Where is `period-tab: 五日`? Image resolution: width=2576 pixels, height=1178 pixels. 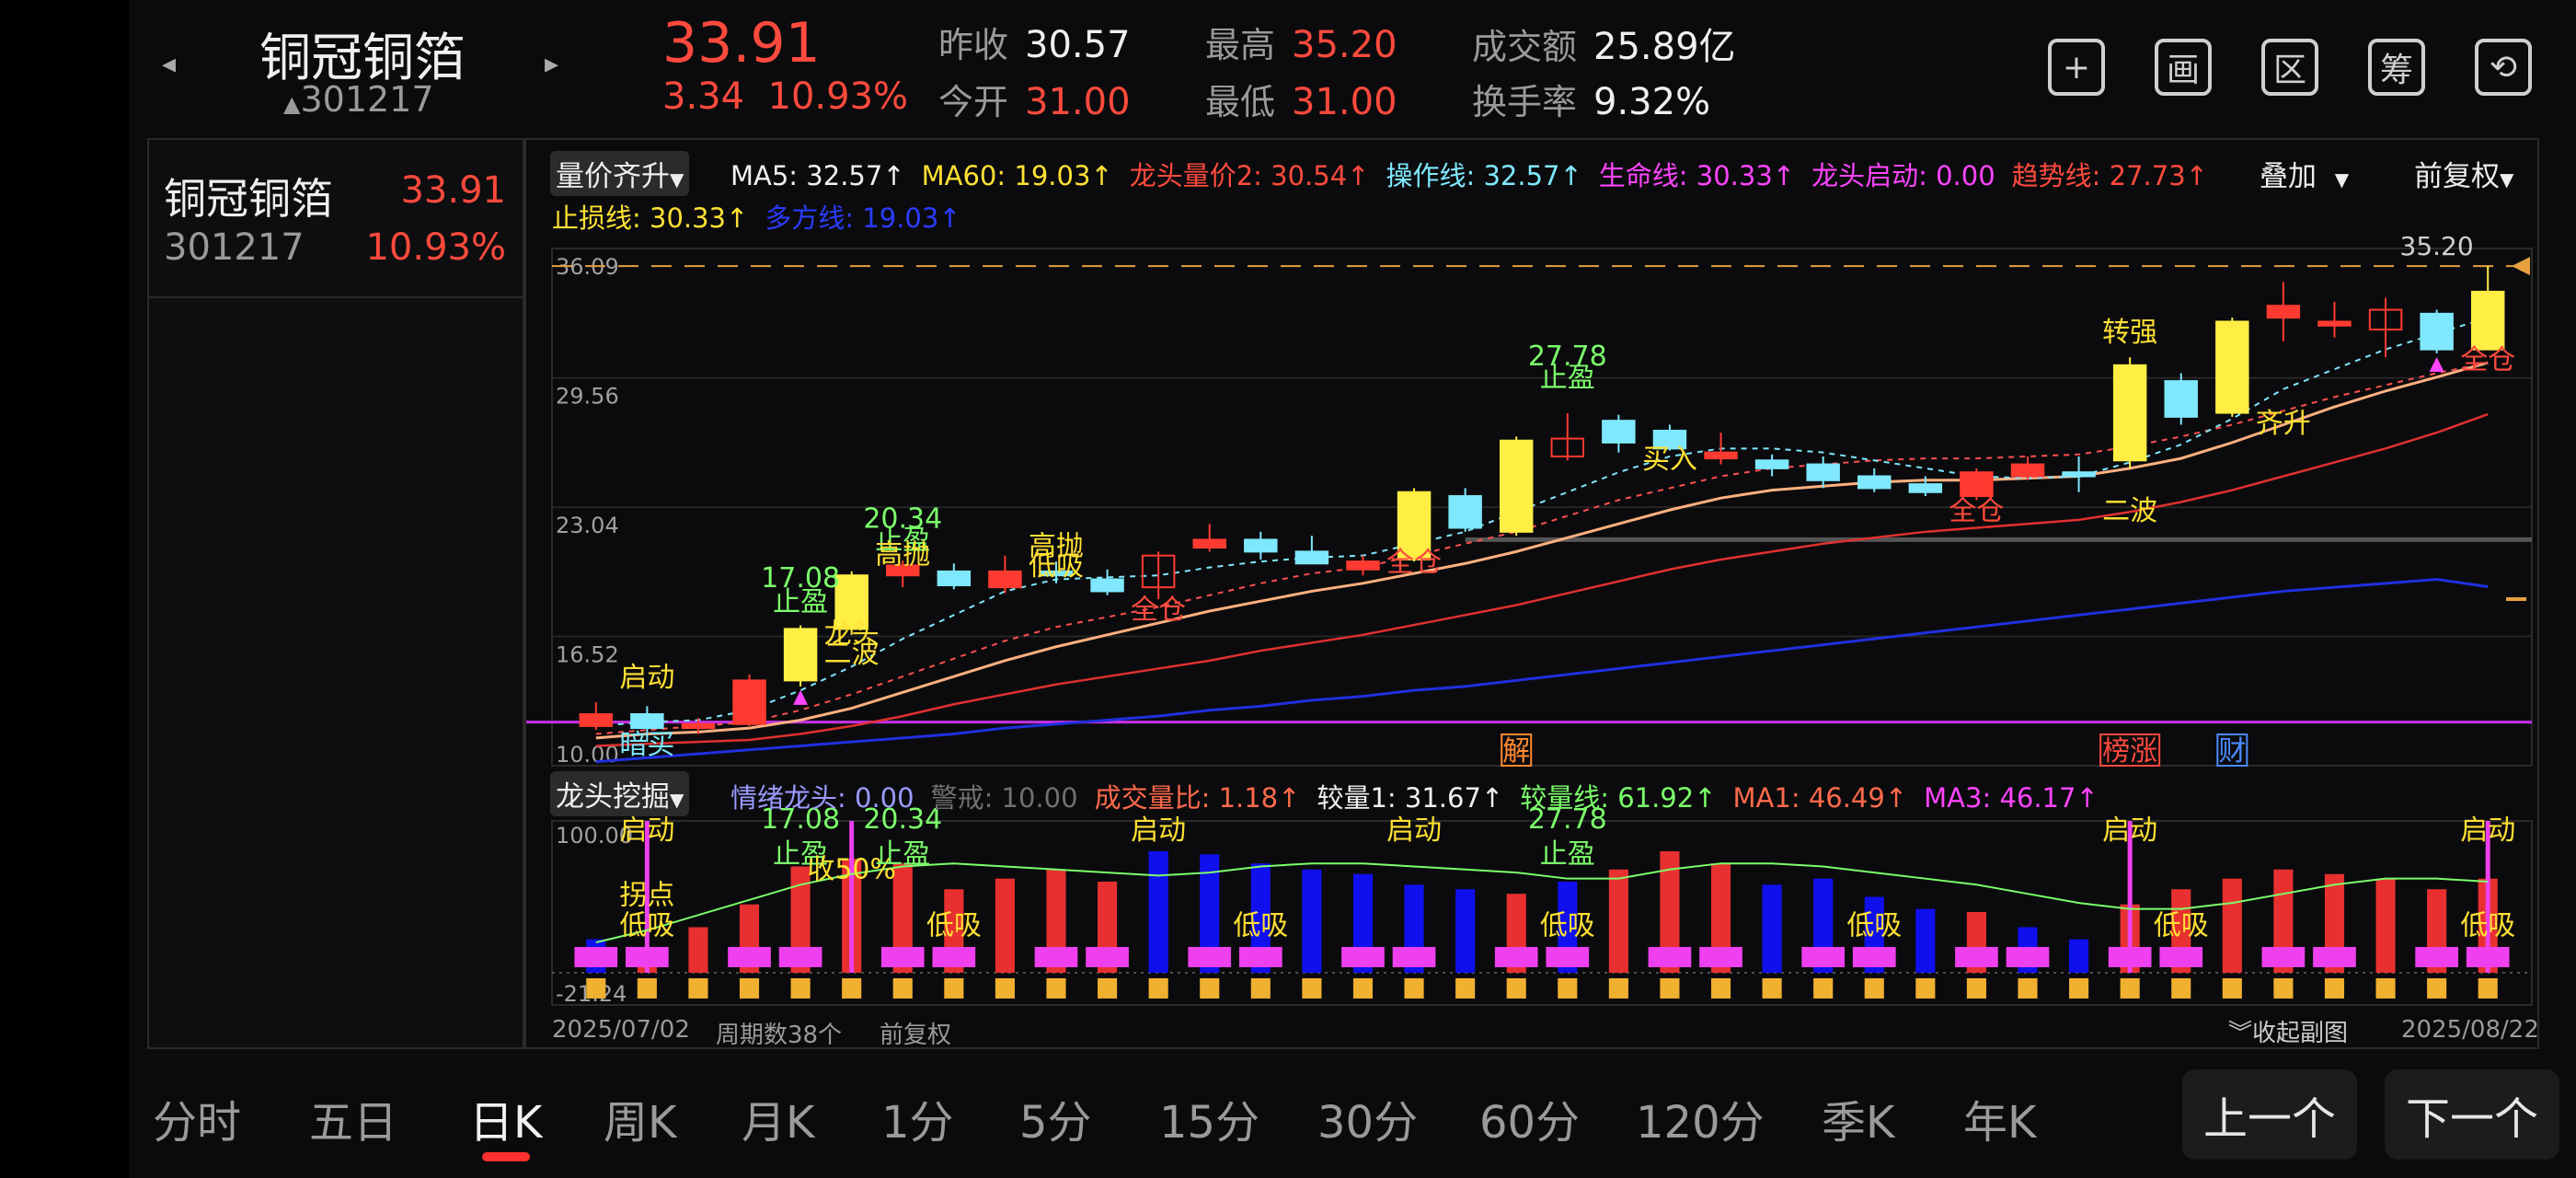 period-tab: 五日 is located at coordinates (353, 1123).